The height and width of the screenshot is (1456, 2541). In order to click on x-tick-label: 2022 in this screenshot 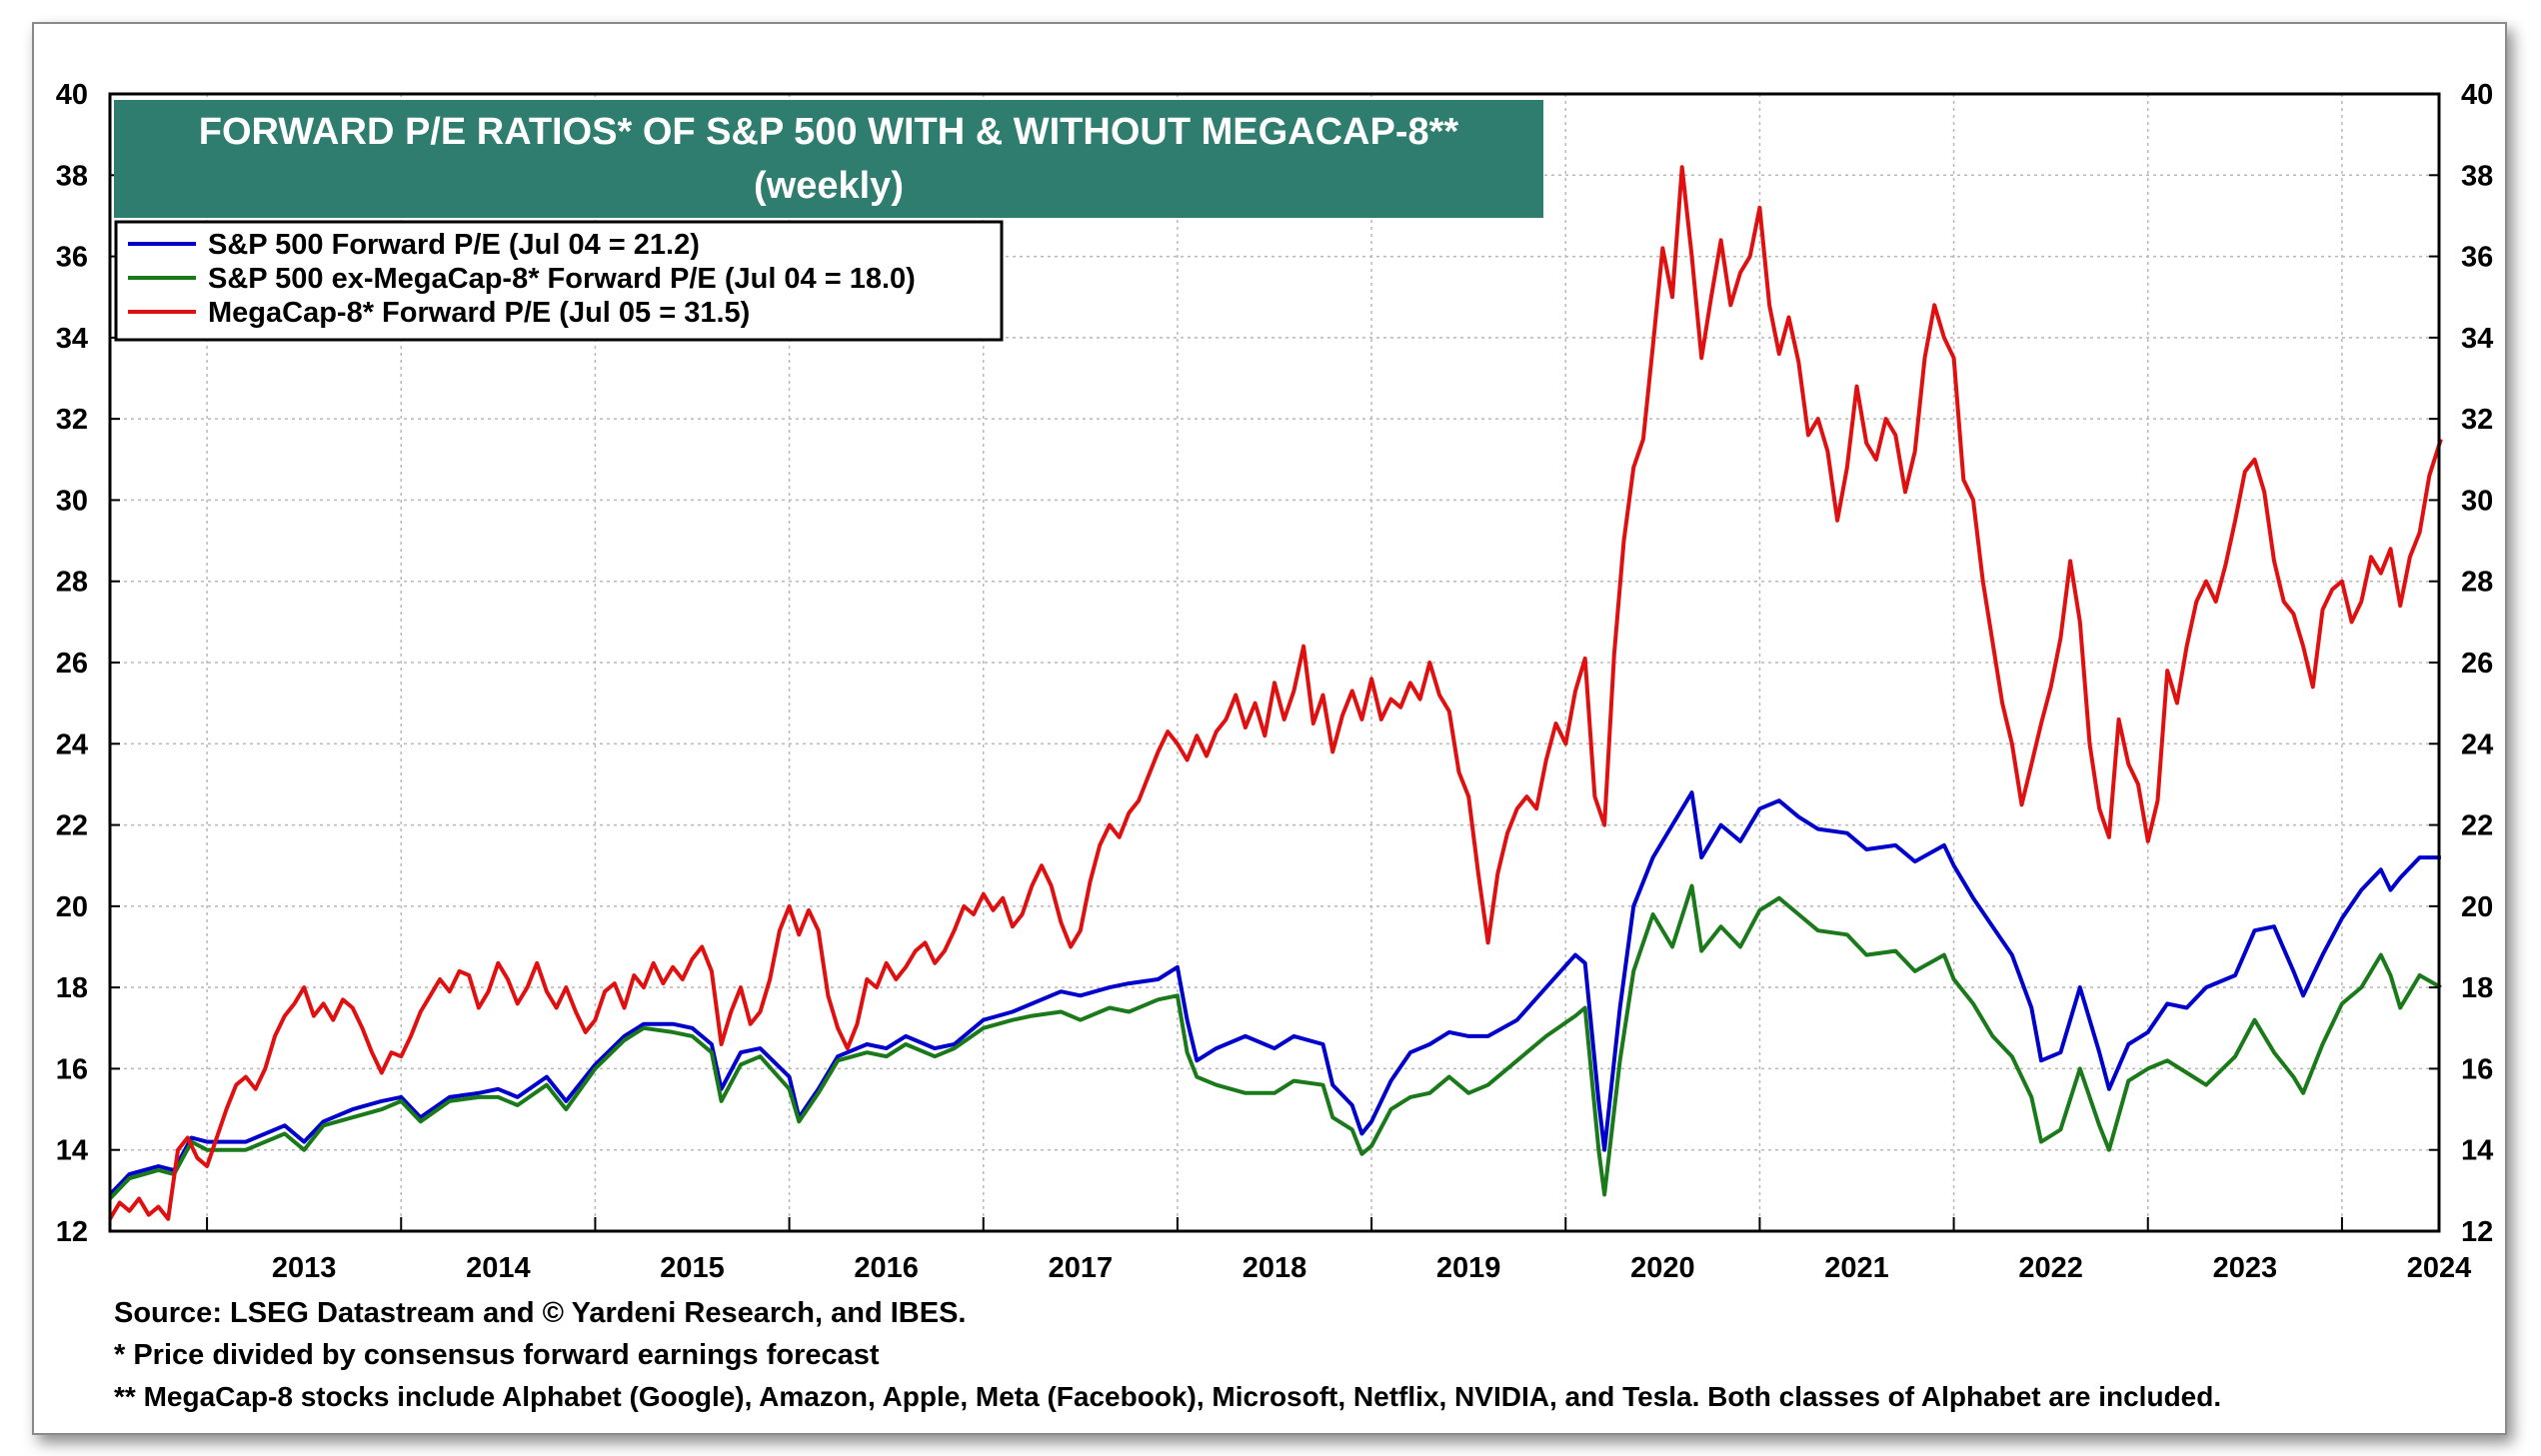, I will do `click(2050, 1268)`.